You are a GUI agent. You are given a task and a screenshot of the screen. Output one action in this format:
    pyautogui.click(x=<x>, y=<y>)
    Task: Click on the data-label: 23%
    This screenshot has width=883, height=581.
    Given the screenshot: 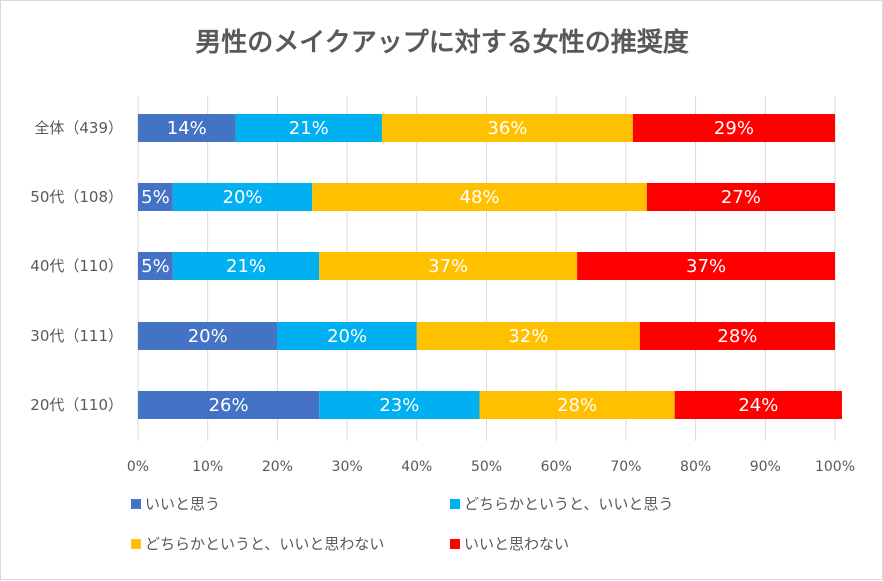 What is the action you would take?
    pyautogui.click(x=399, y=405)
    